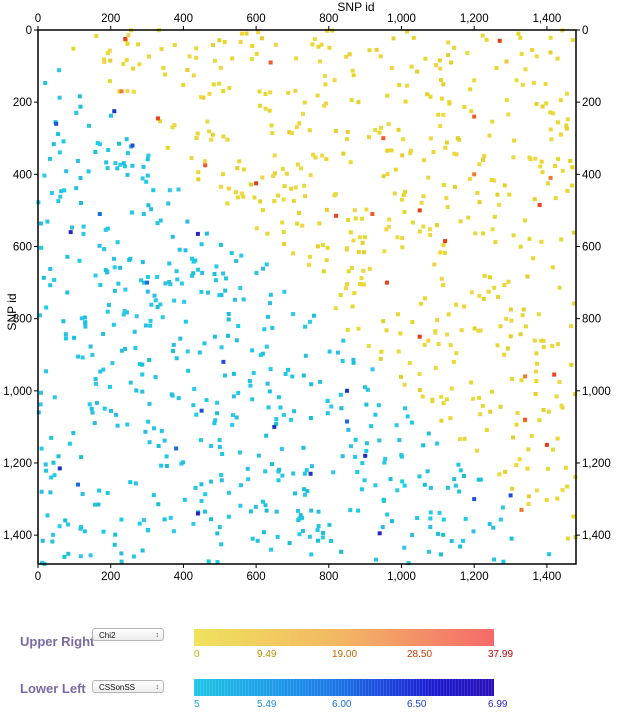 Image resolution: width=622 pixels, height=722 pixels. Describe the element at coordinates (267, 654) in the screenshot. I see `upper-right-colorbar-tick-label: 9.49` at that location.